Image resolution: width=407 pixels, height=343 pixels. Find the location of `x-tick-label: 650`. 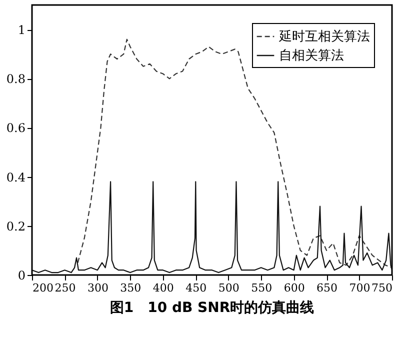

x-tick-label: 650 is located at coordinates (327, 288).